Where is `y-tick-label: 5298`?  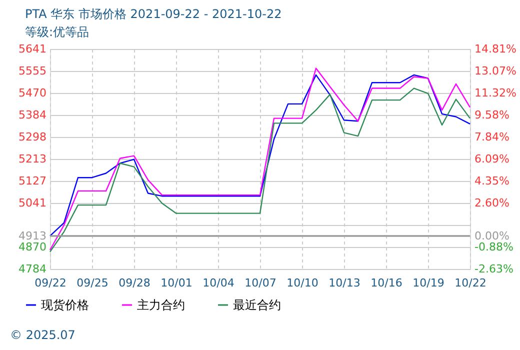
y-tick-label: 5298 is located at coordinates (32, 137).